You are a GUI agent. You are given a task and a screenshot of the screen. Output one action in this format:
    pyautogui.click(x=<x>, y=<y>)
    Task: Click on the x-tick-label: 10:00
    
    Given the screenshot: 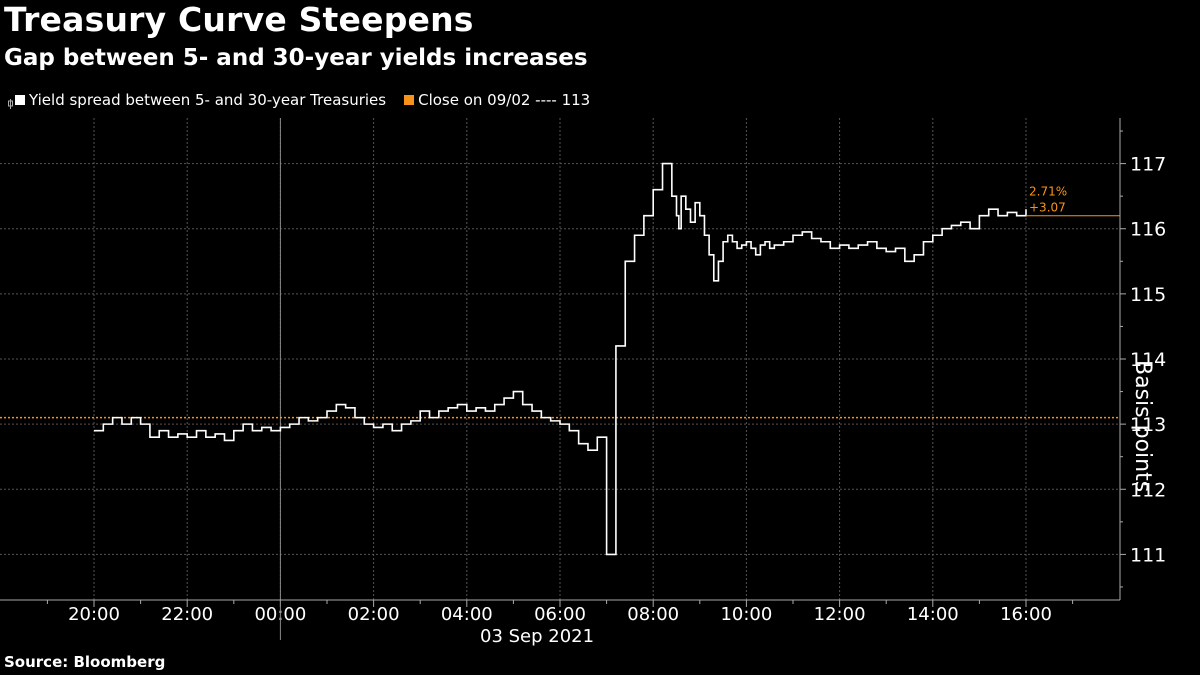 What is the action you would take?
    pyautogui.click(x=746, y=614)
    